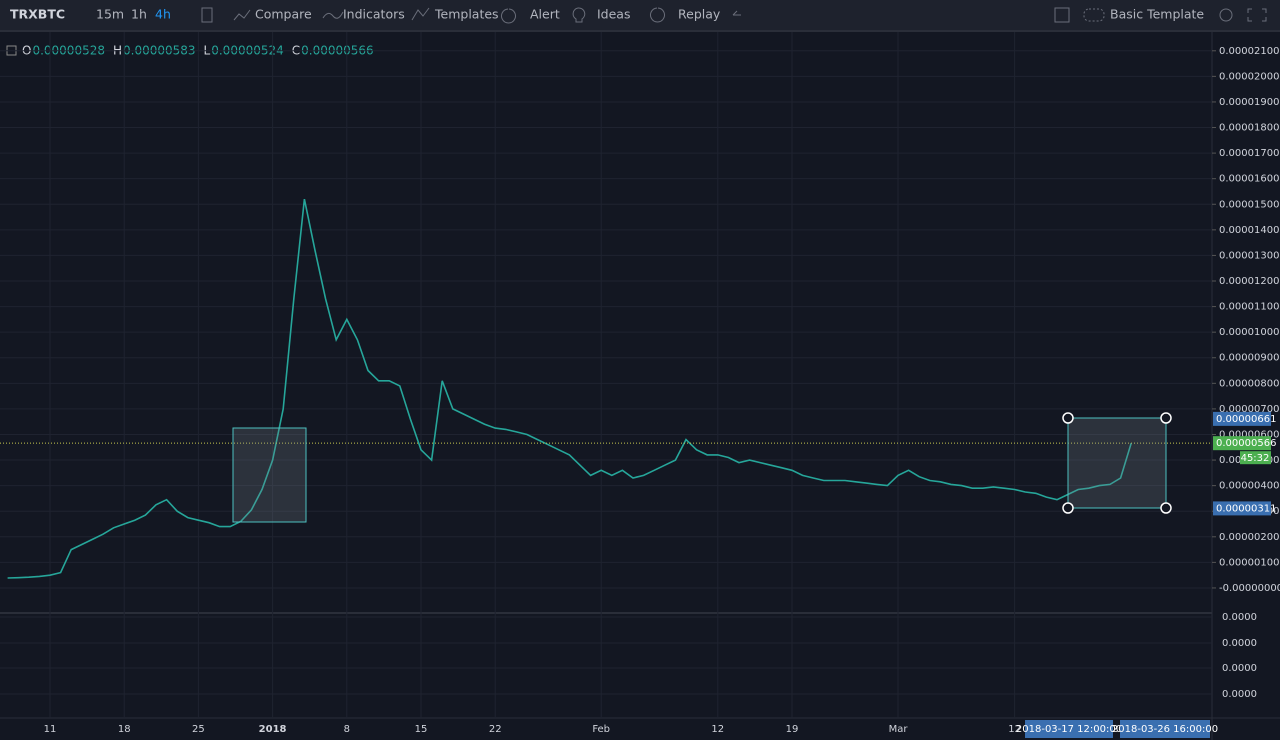 This screenshot has width=1280, height=740. I want to click on x-tick-label: 25, so click(198, 729).